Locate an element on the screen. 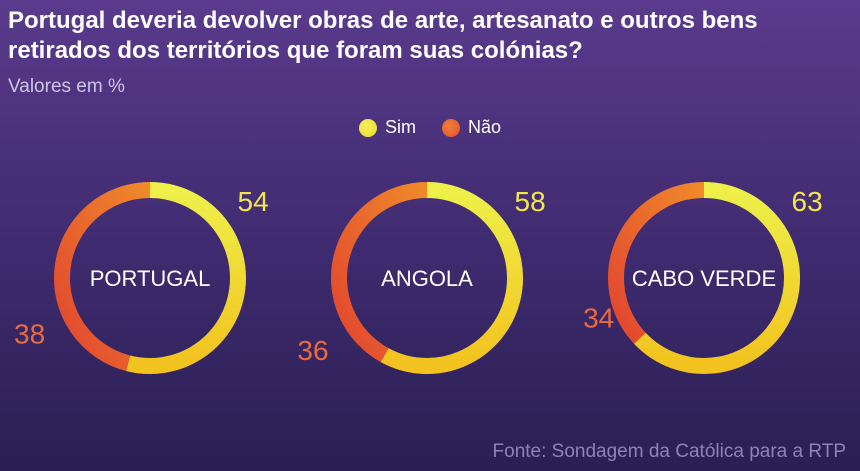 The image size is (860, 471). source-note: Fonte: Sondagem da Católica para a RTP is located at coordinates (669, 451).